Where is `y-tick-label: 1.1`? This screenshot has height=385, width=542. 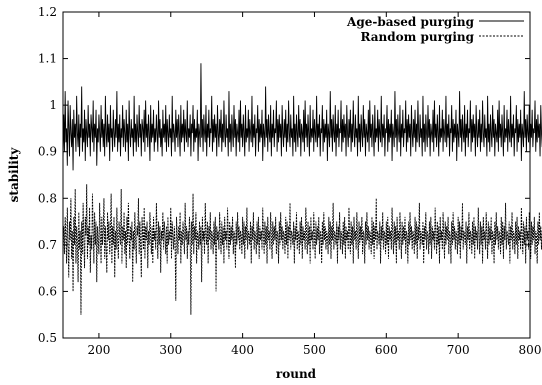
y-tick-label: 1.1 is located at coordinates (47, 59).